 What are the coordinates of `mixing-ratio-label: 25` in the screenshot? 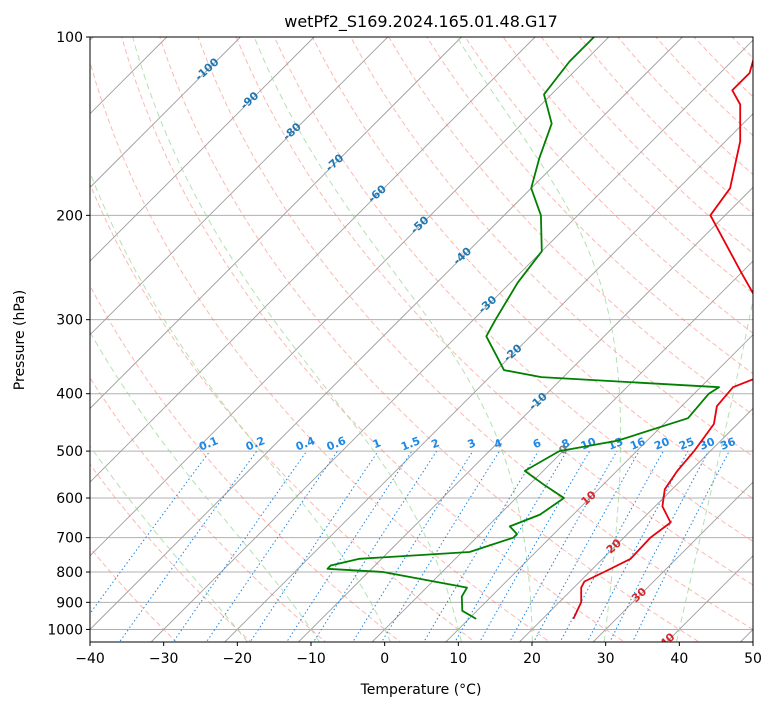 It's located at (686, 444).